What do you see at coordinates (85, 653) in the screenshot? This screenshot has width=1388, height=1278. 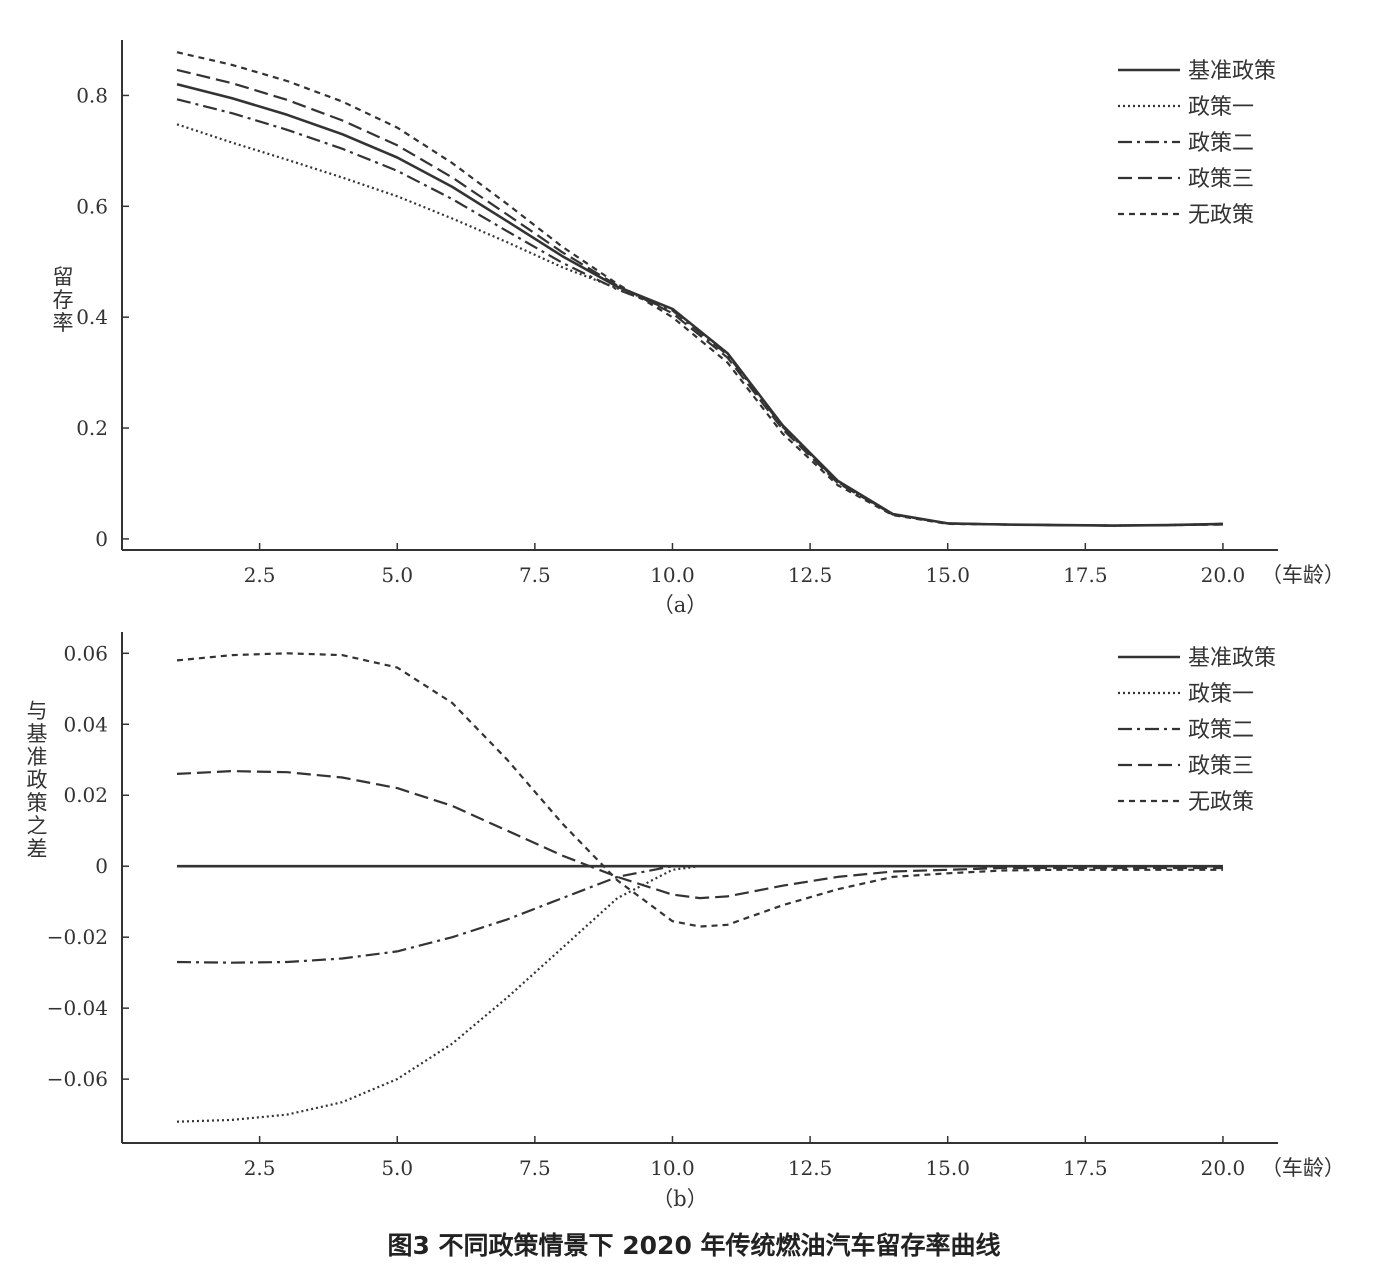 I see `y-tick-label: 0.06` at bounding box center [85, 653].